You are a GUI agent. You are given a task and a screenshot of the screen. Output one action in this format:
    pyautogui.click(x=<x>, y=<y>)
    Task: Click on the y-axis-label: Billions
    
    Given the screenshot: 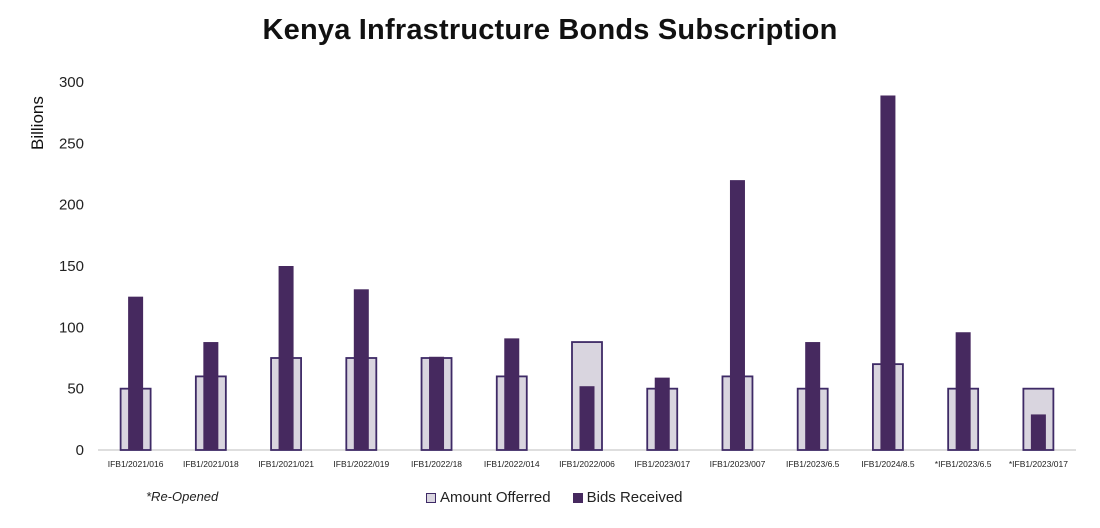 What is the action you would take?
    pyautogui.click(x=37, y=123)
    